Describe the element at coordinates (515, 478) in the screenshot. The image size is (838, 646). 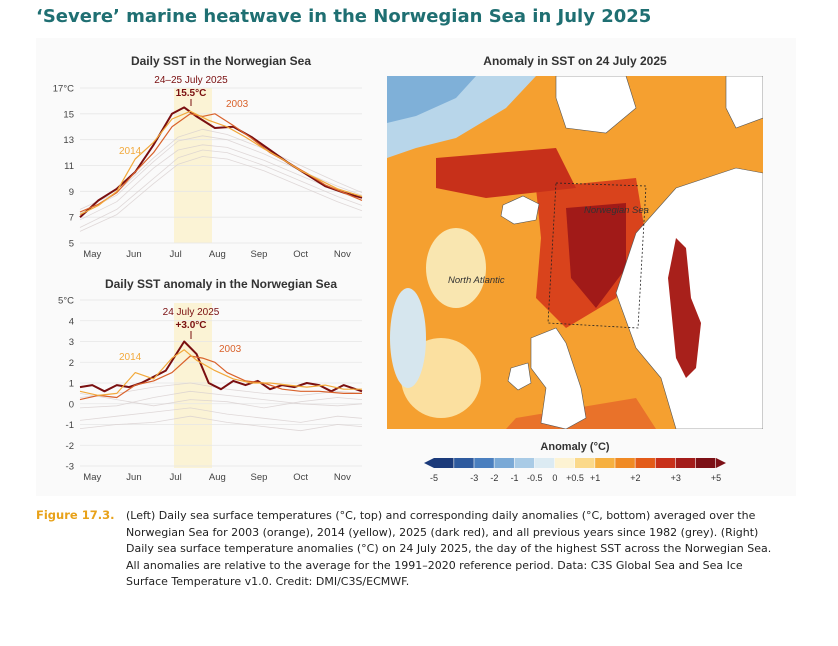
I see `colorbar-tick-label: -1` at that location.